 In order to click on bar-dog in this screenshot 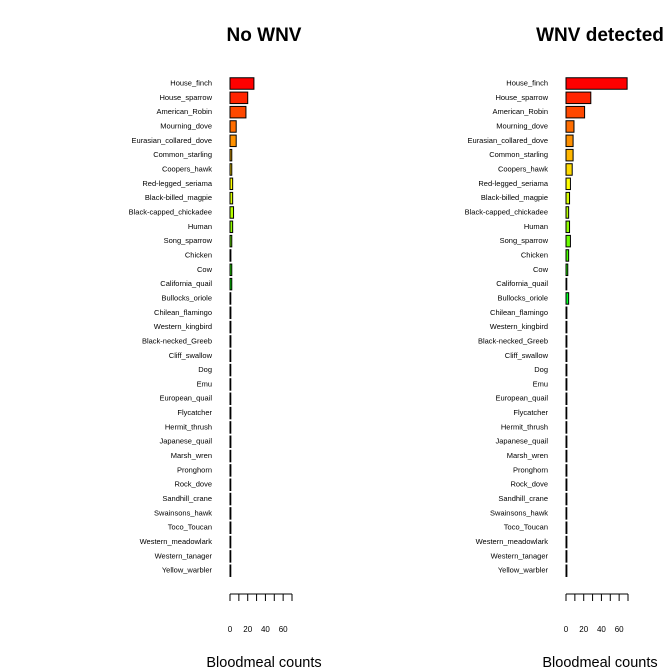, I will do `click(230, 370)`.